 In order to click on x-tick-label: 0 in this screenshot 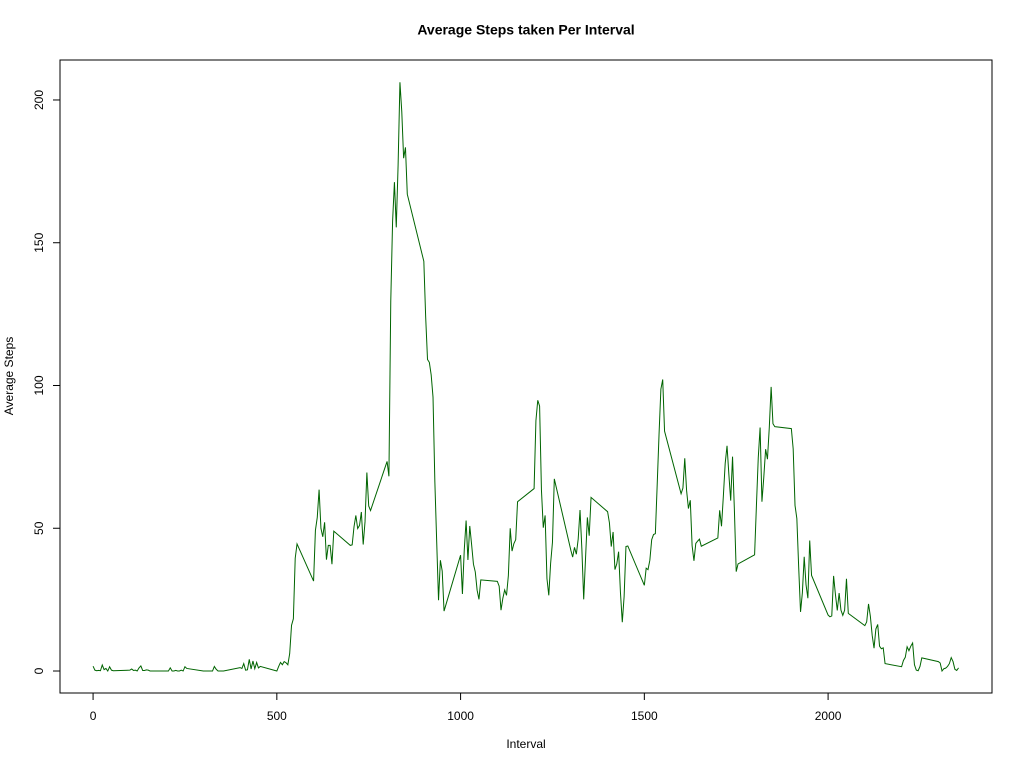, I will do `click(93, 716)`.